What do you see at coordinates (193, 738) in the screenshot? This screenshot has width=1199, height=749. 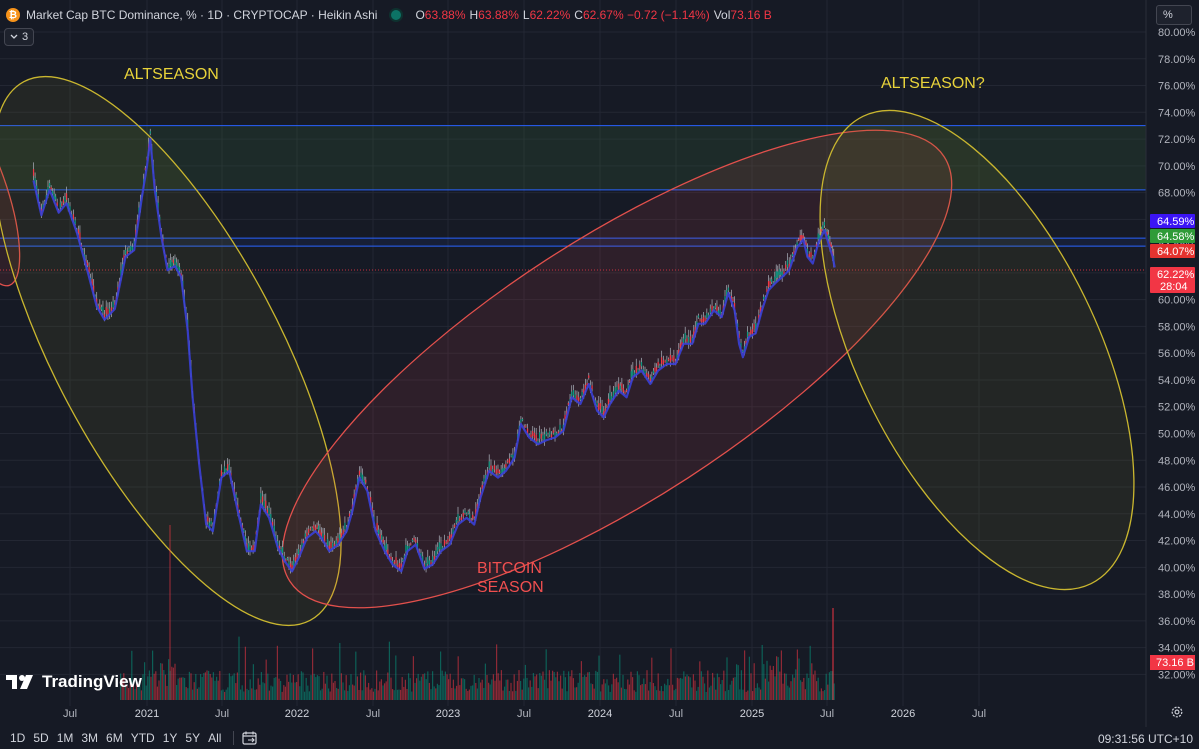 I see `timeframe-button: 5Y` at bounding box center [193, 738].